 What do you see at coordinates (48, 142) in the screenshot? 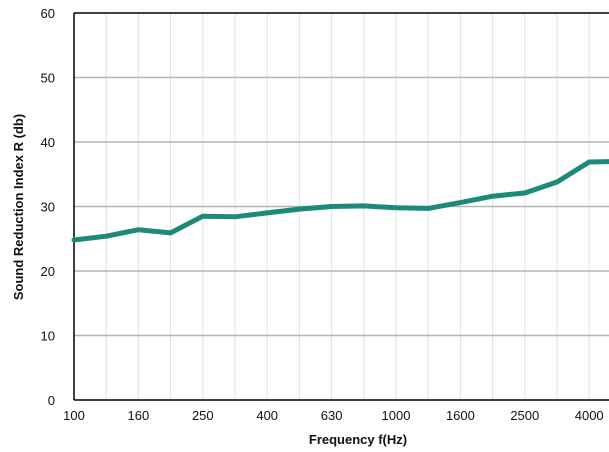
I see `y-tick-label: 40` at bounding box center [48, 142].